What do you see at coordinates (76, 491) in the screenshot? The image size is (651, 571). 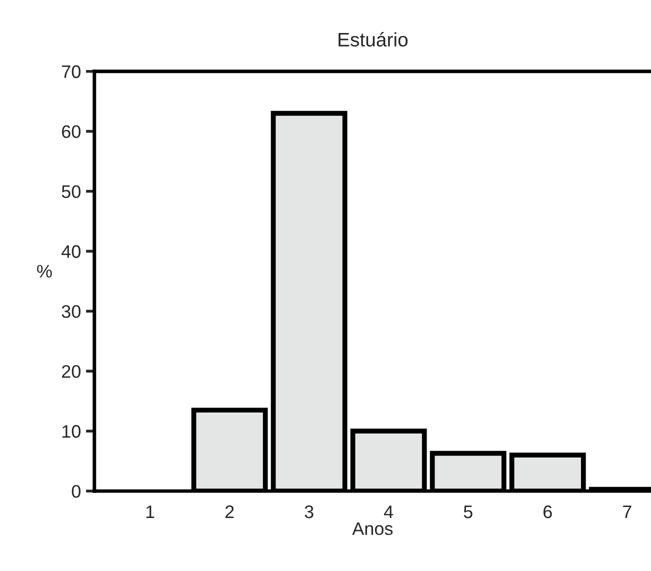 I see `y-tick-label: 0` at bounding box center [76, 491].